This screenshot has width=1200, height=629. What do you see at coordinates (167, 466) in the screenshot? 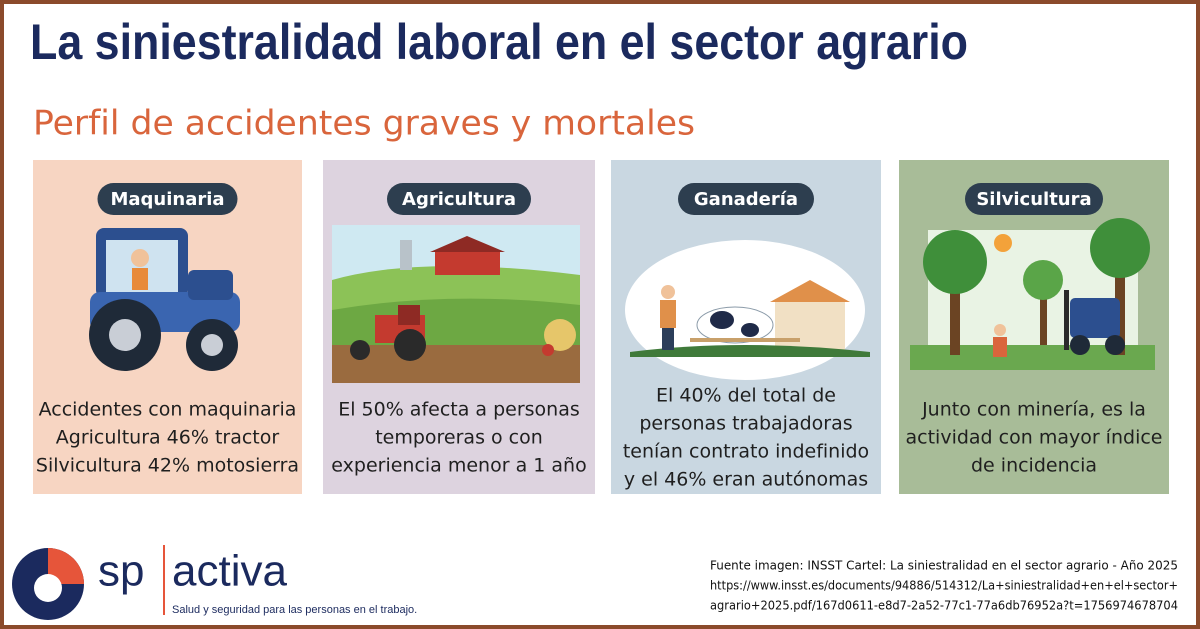
I see `card-text-line: Silvicultura 42% motosierra` at bounding box center [167, 466].